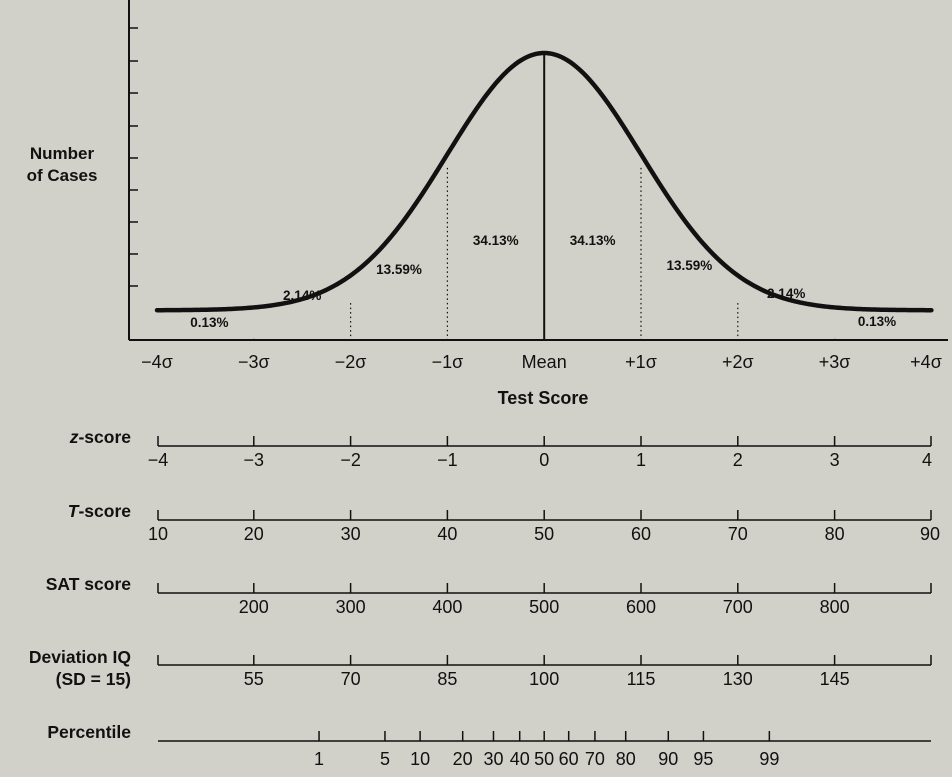 Image resolution: width=952 pixels, height=777 pixels. I want to click on scale-tick-label: 300, so click(351, 607).